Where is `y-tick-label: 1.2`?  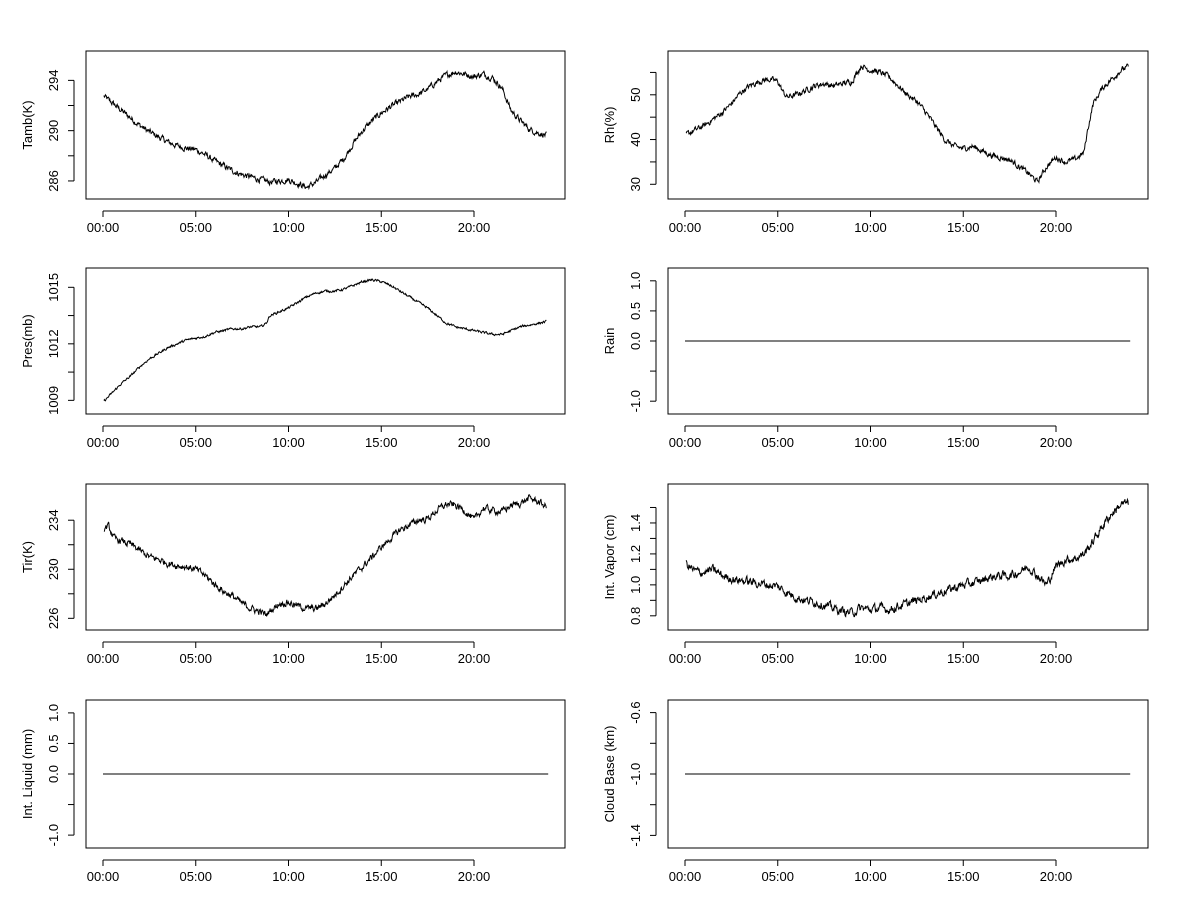
y-tick-label: 1.2 is located at coordinates (635, 554).